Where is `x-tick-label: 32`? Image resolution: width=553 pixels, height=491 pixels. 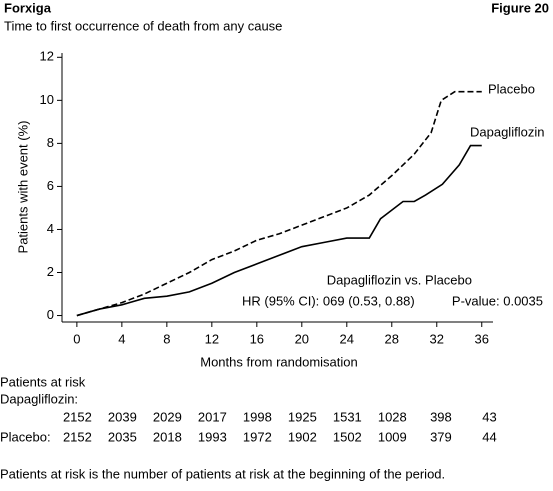
x-tick-label: 32 is located at coordinates (437, 338).